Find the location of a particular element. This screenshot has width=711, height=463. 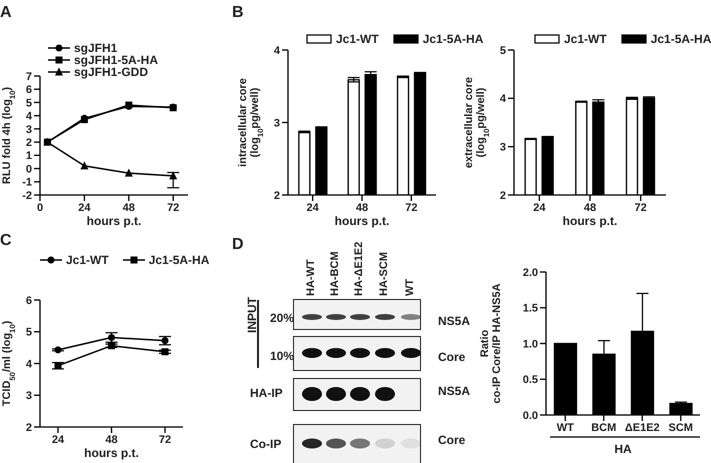

x-tick-label: ΔE1E2 is located at coordinates (642, 428).